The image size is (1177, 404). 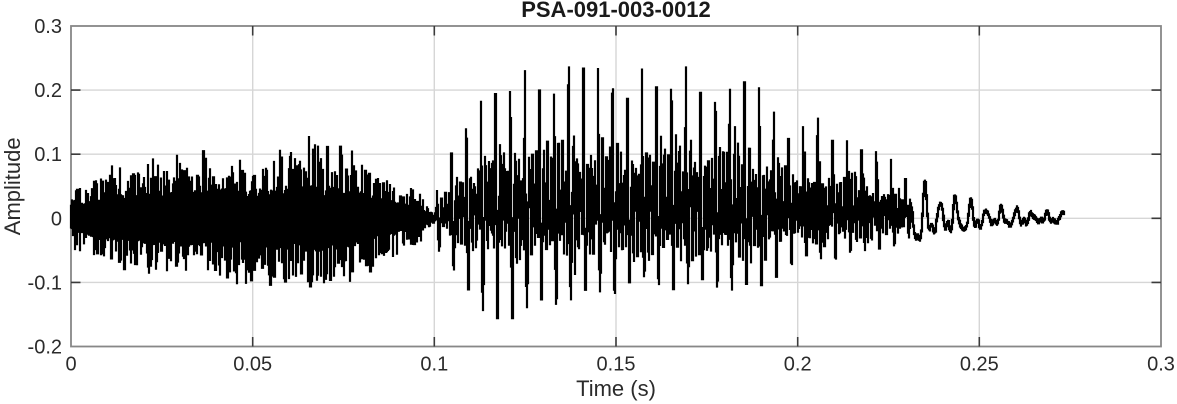 I want to click on svg-text: Time (s), so click(x=616, y=388).